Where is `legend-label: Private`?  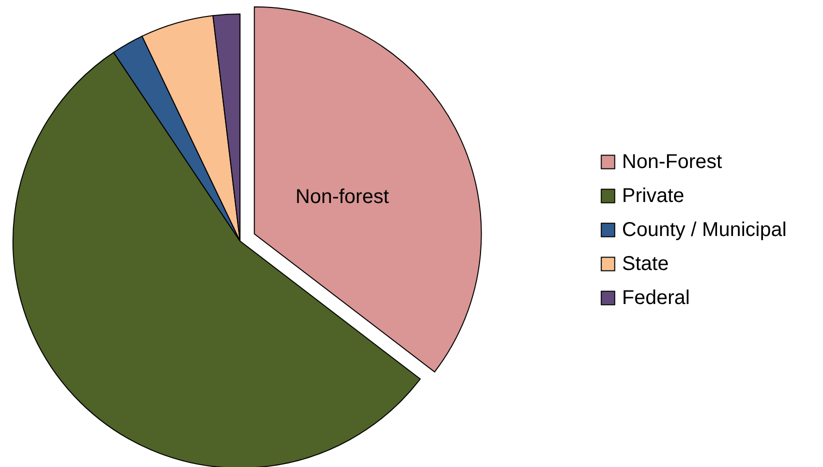 legend-label: Private is located at coordinates (653, 196).